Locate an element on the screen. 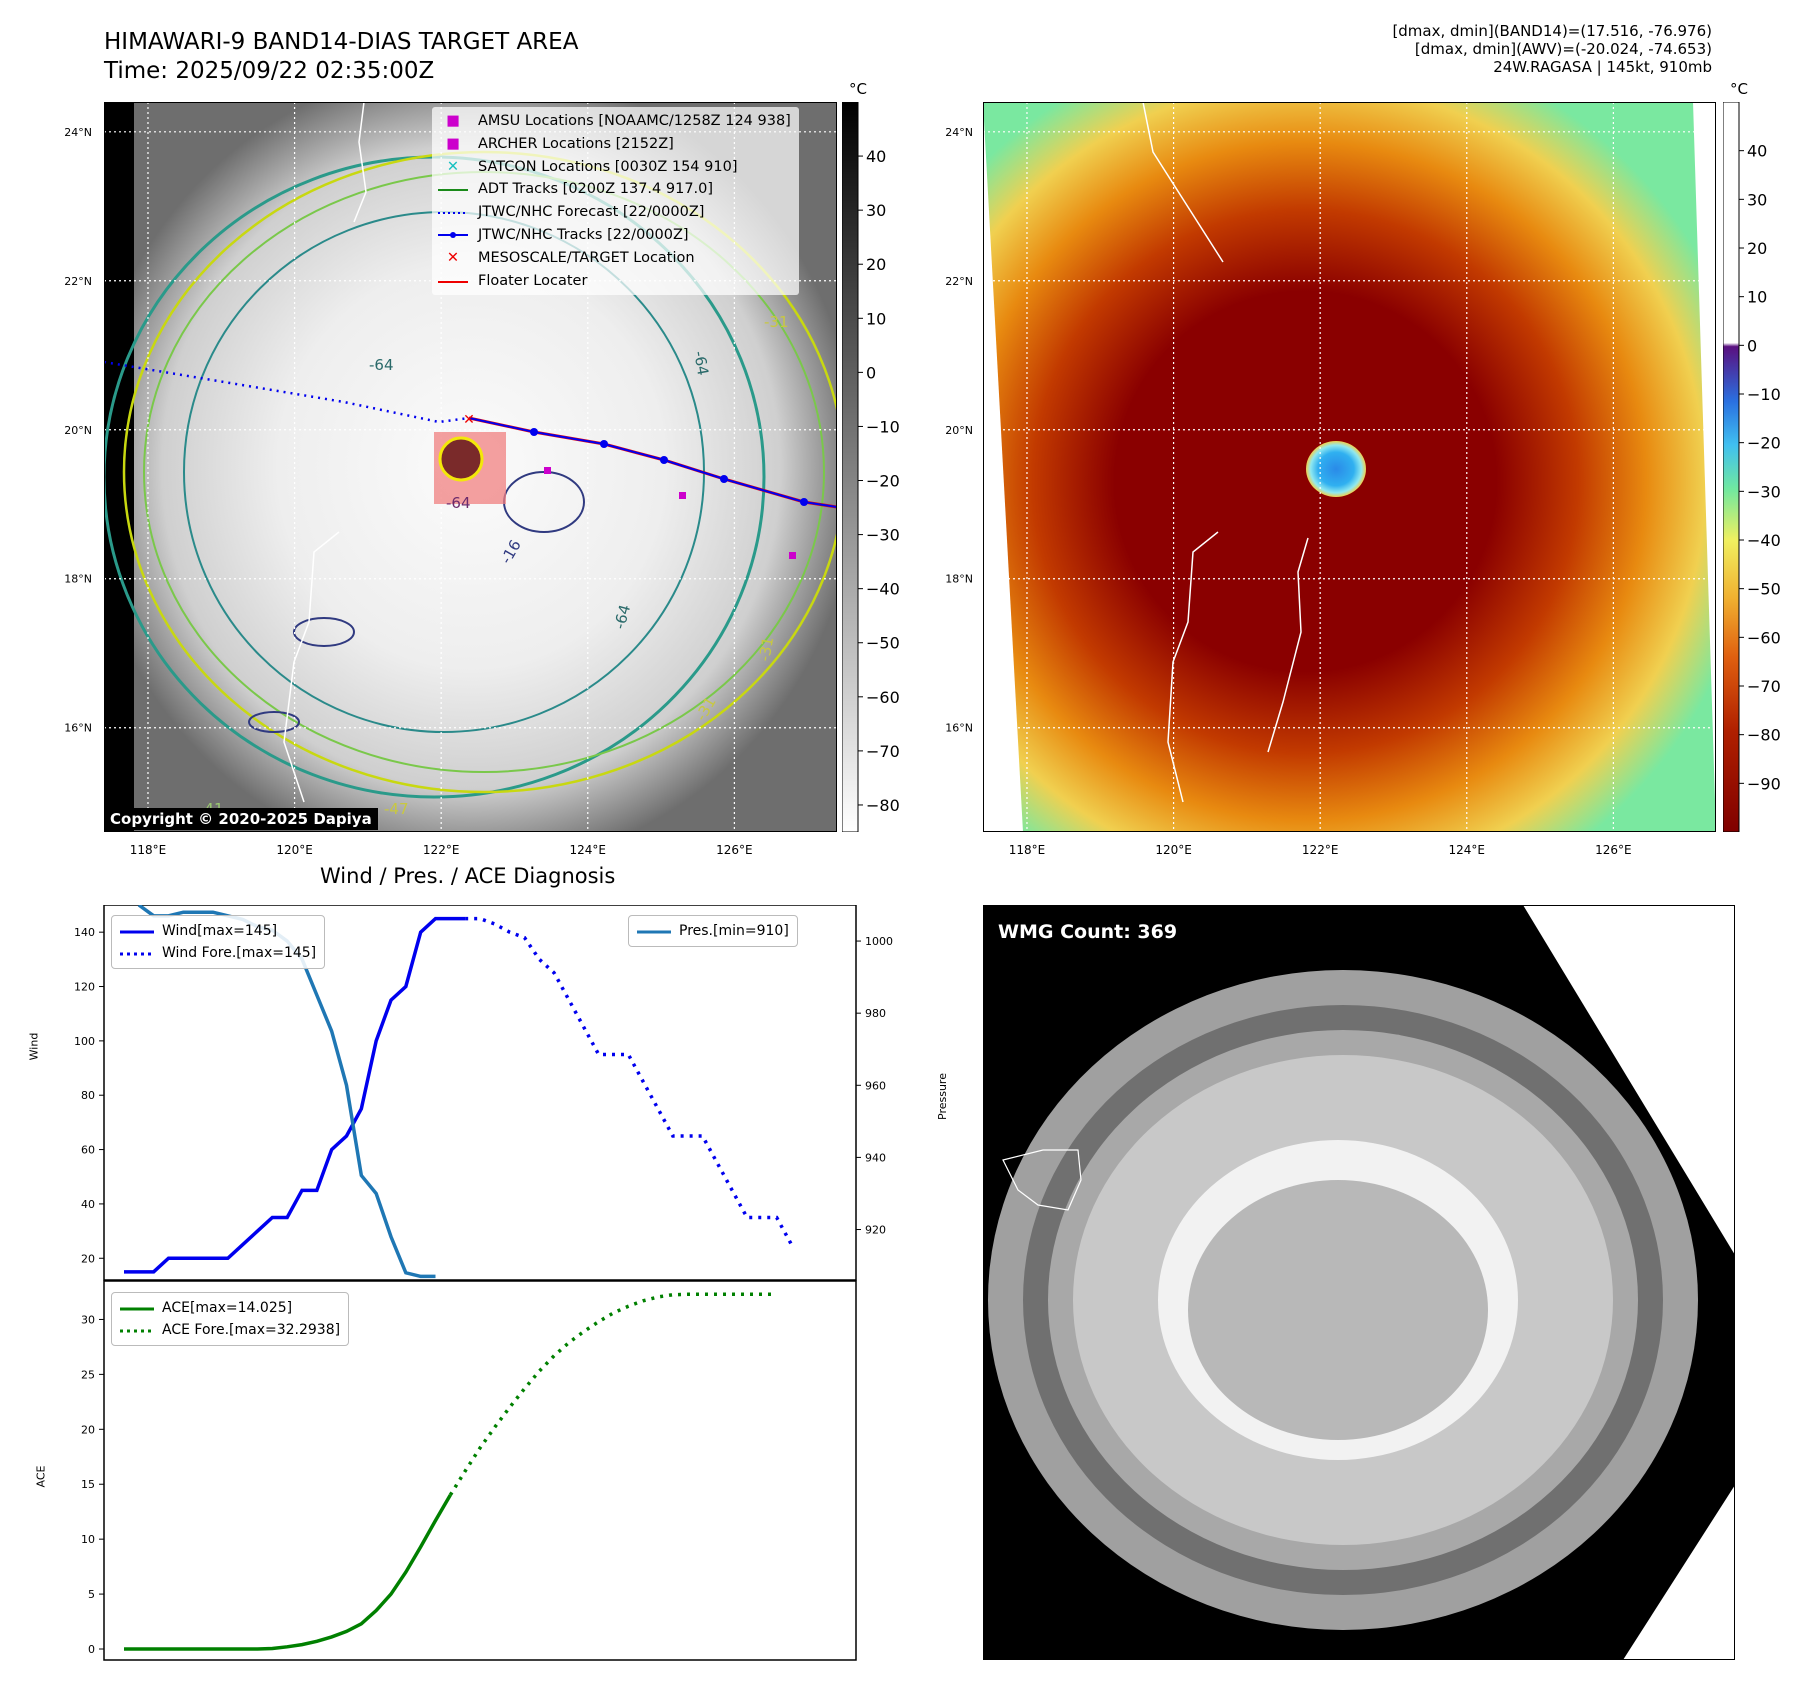  amsu-marker is located at coordinates (547, 470).